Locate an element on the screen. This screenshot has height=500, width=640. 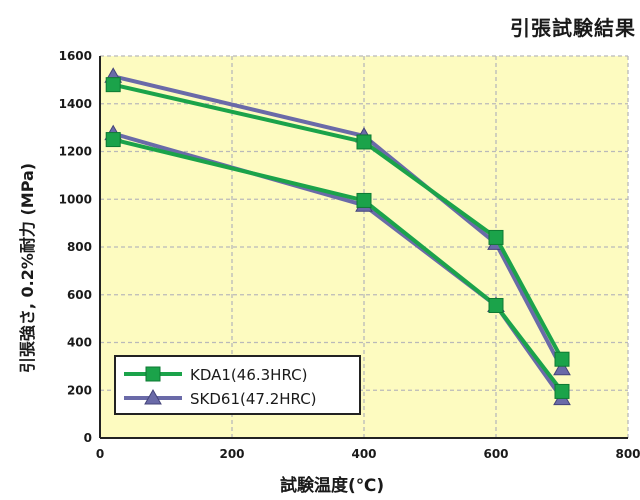
y-tick-label: 400 is located at coordinates (79, 343).